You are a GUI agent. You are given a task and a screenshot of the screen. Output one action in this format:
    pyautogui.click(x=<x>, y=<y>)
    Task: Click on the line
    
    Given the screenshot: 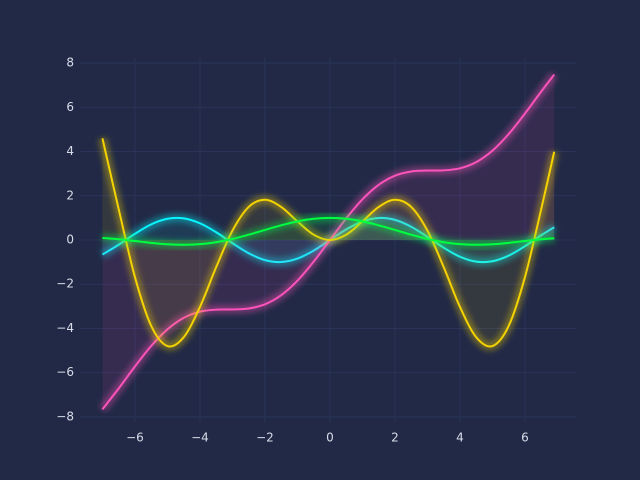 What is the action you would take?
    pyautogui.click(x=328, y=231)
    